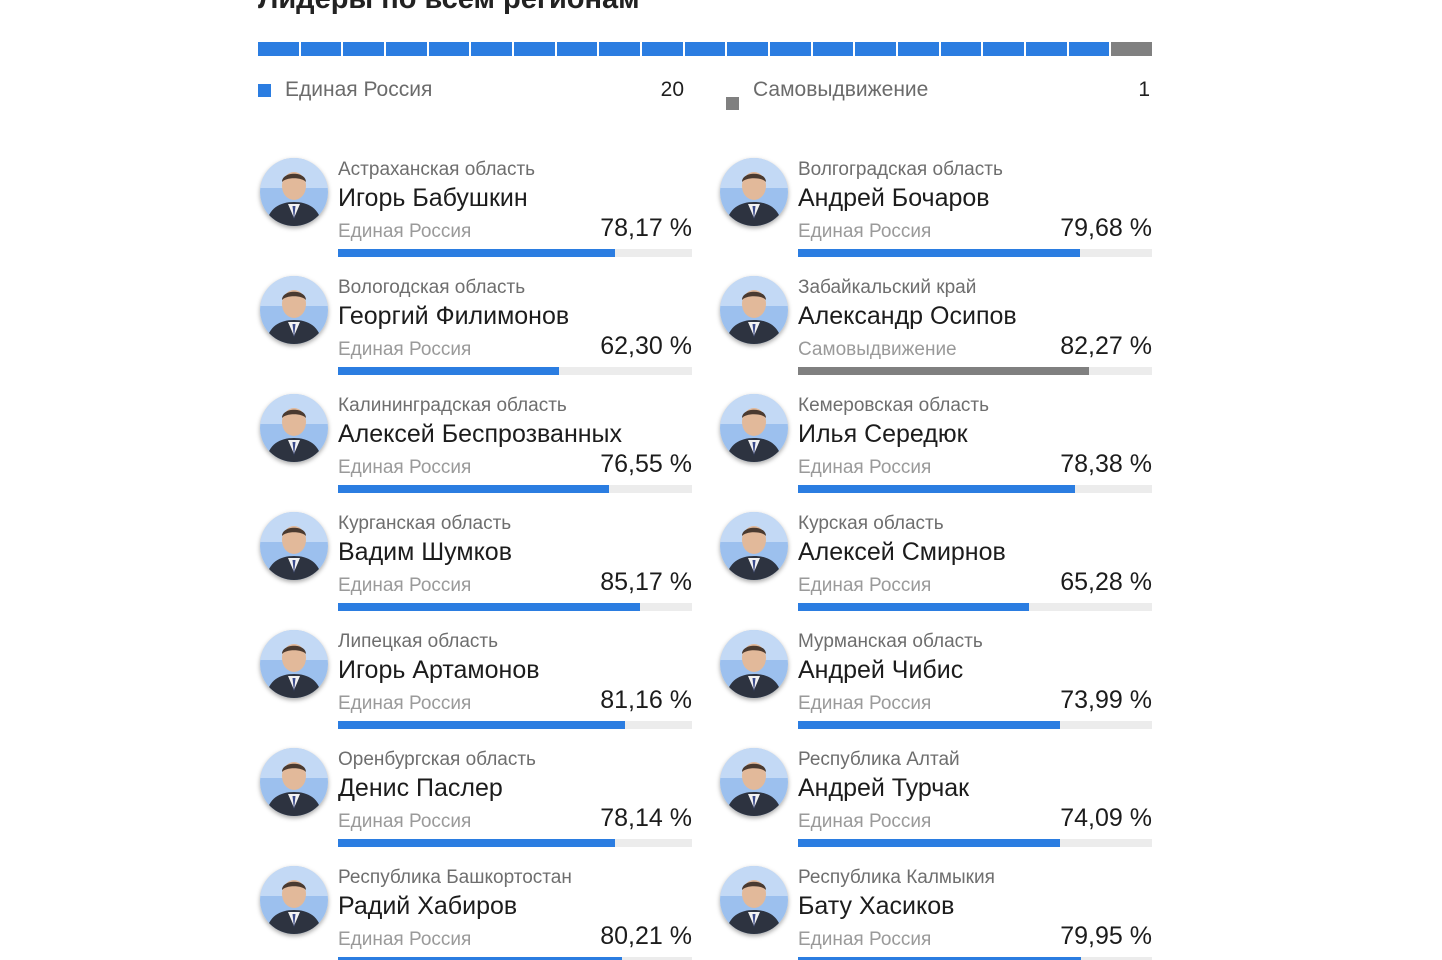 Image resolution: width=1442 pixels, height=960 pixels. Describe the element at coordinates (1106, 700) in the screenshot. I see `vote-percent: 73,99 %` at that location.